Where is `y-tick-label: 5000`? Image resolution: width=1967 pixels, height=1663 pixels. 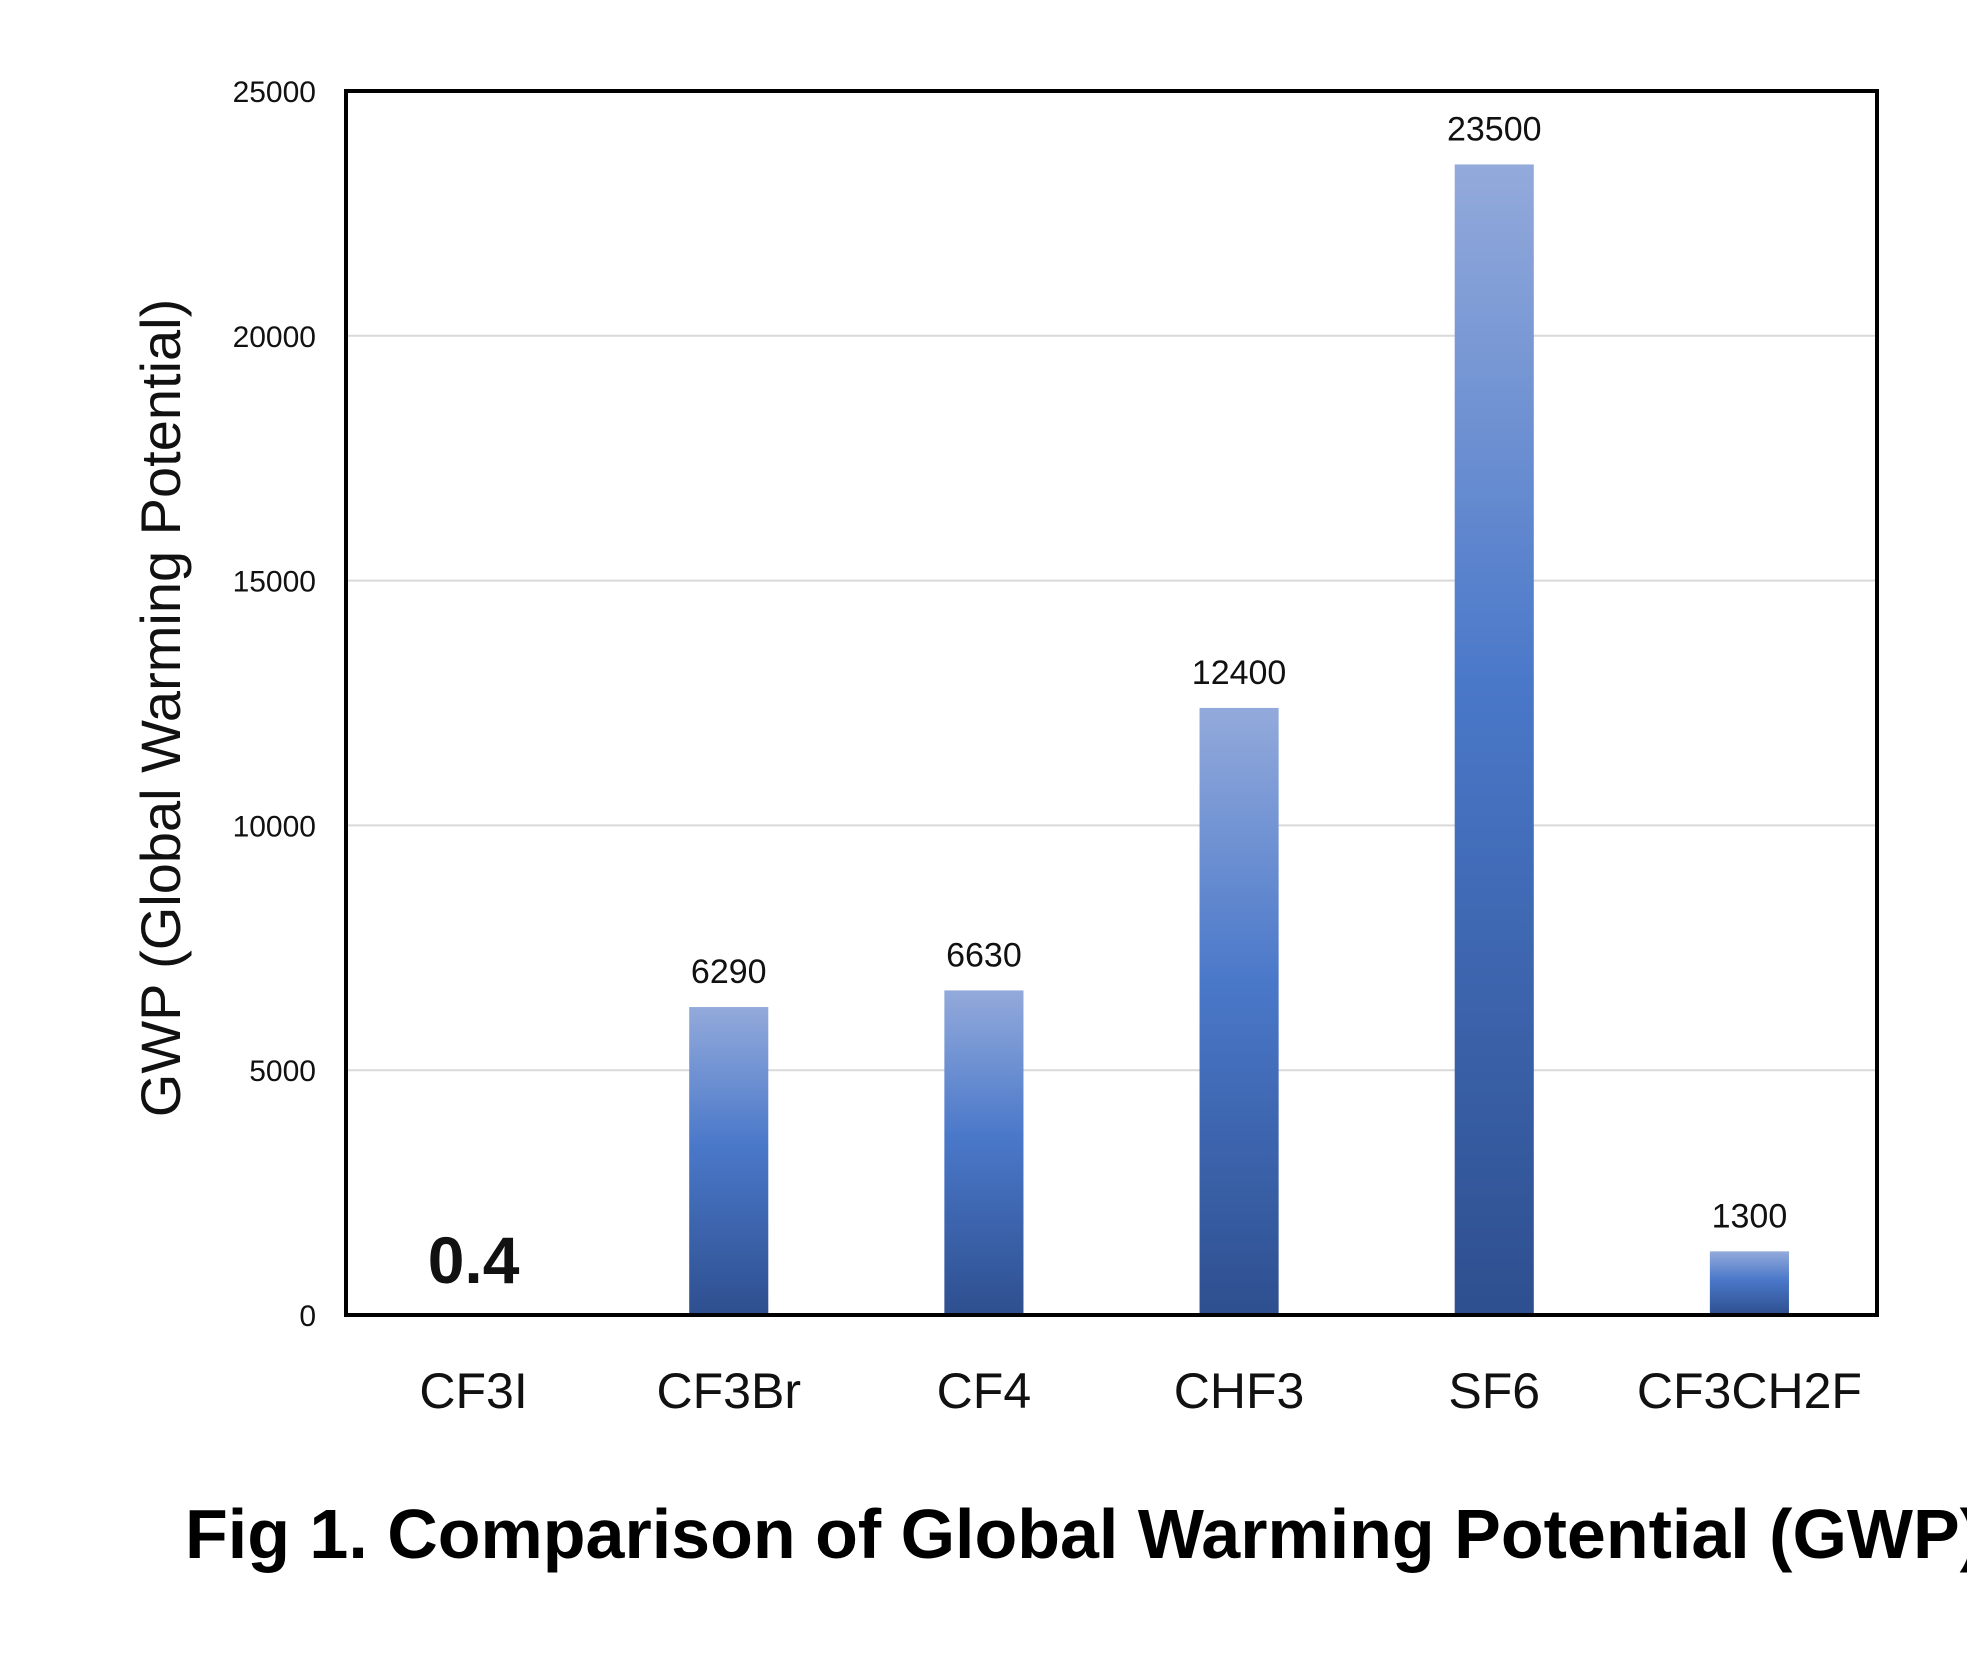 y-tick-label: 5000 is located at coordinates (282, 1071).